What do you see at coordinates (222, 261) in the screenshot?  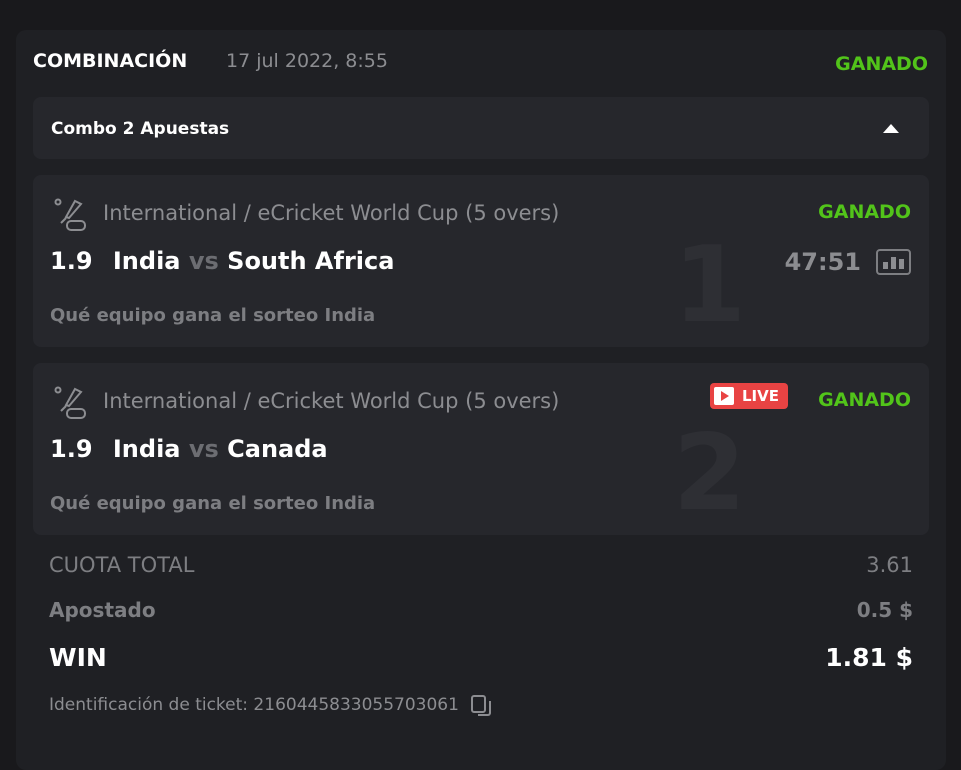 I see `match-line: 1.9 India vs South Africa` at bounding box center [222, 261].